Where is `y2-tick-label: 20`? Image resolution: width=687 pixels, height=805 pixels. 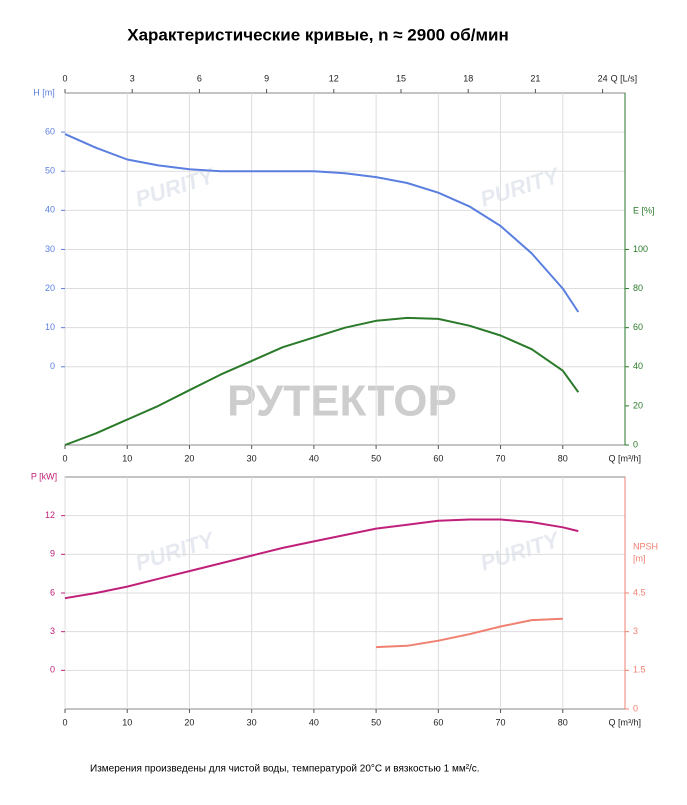 y2-tick-label: 20 is located at coordinates (638, 405).